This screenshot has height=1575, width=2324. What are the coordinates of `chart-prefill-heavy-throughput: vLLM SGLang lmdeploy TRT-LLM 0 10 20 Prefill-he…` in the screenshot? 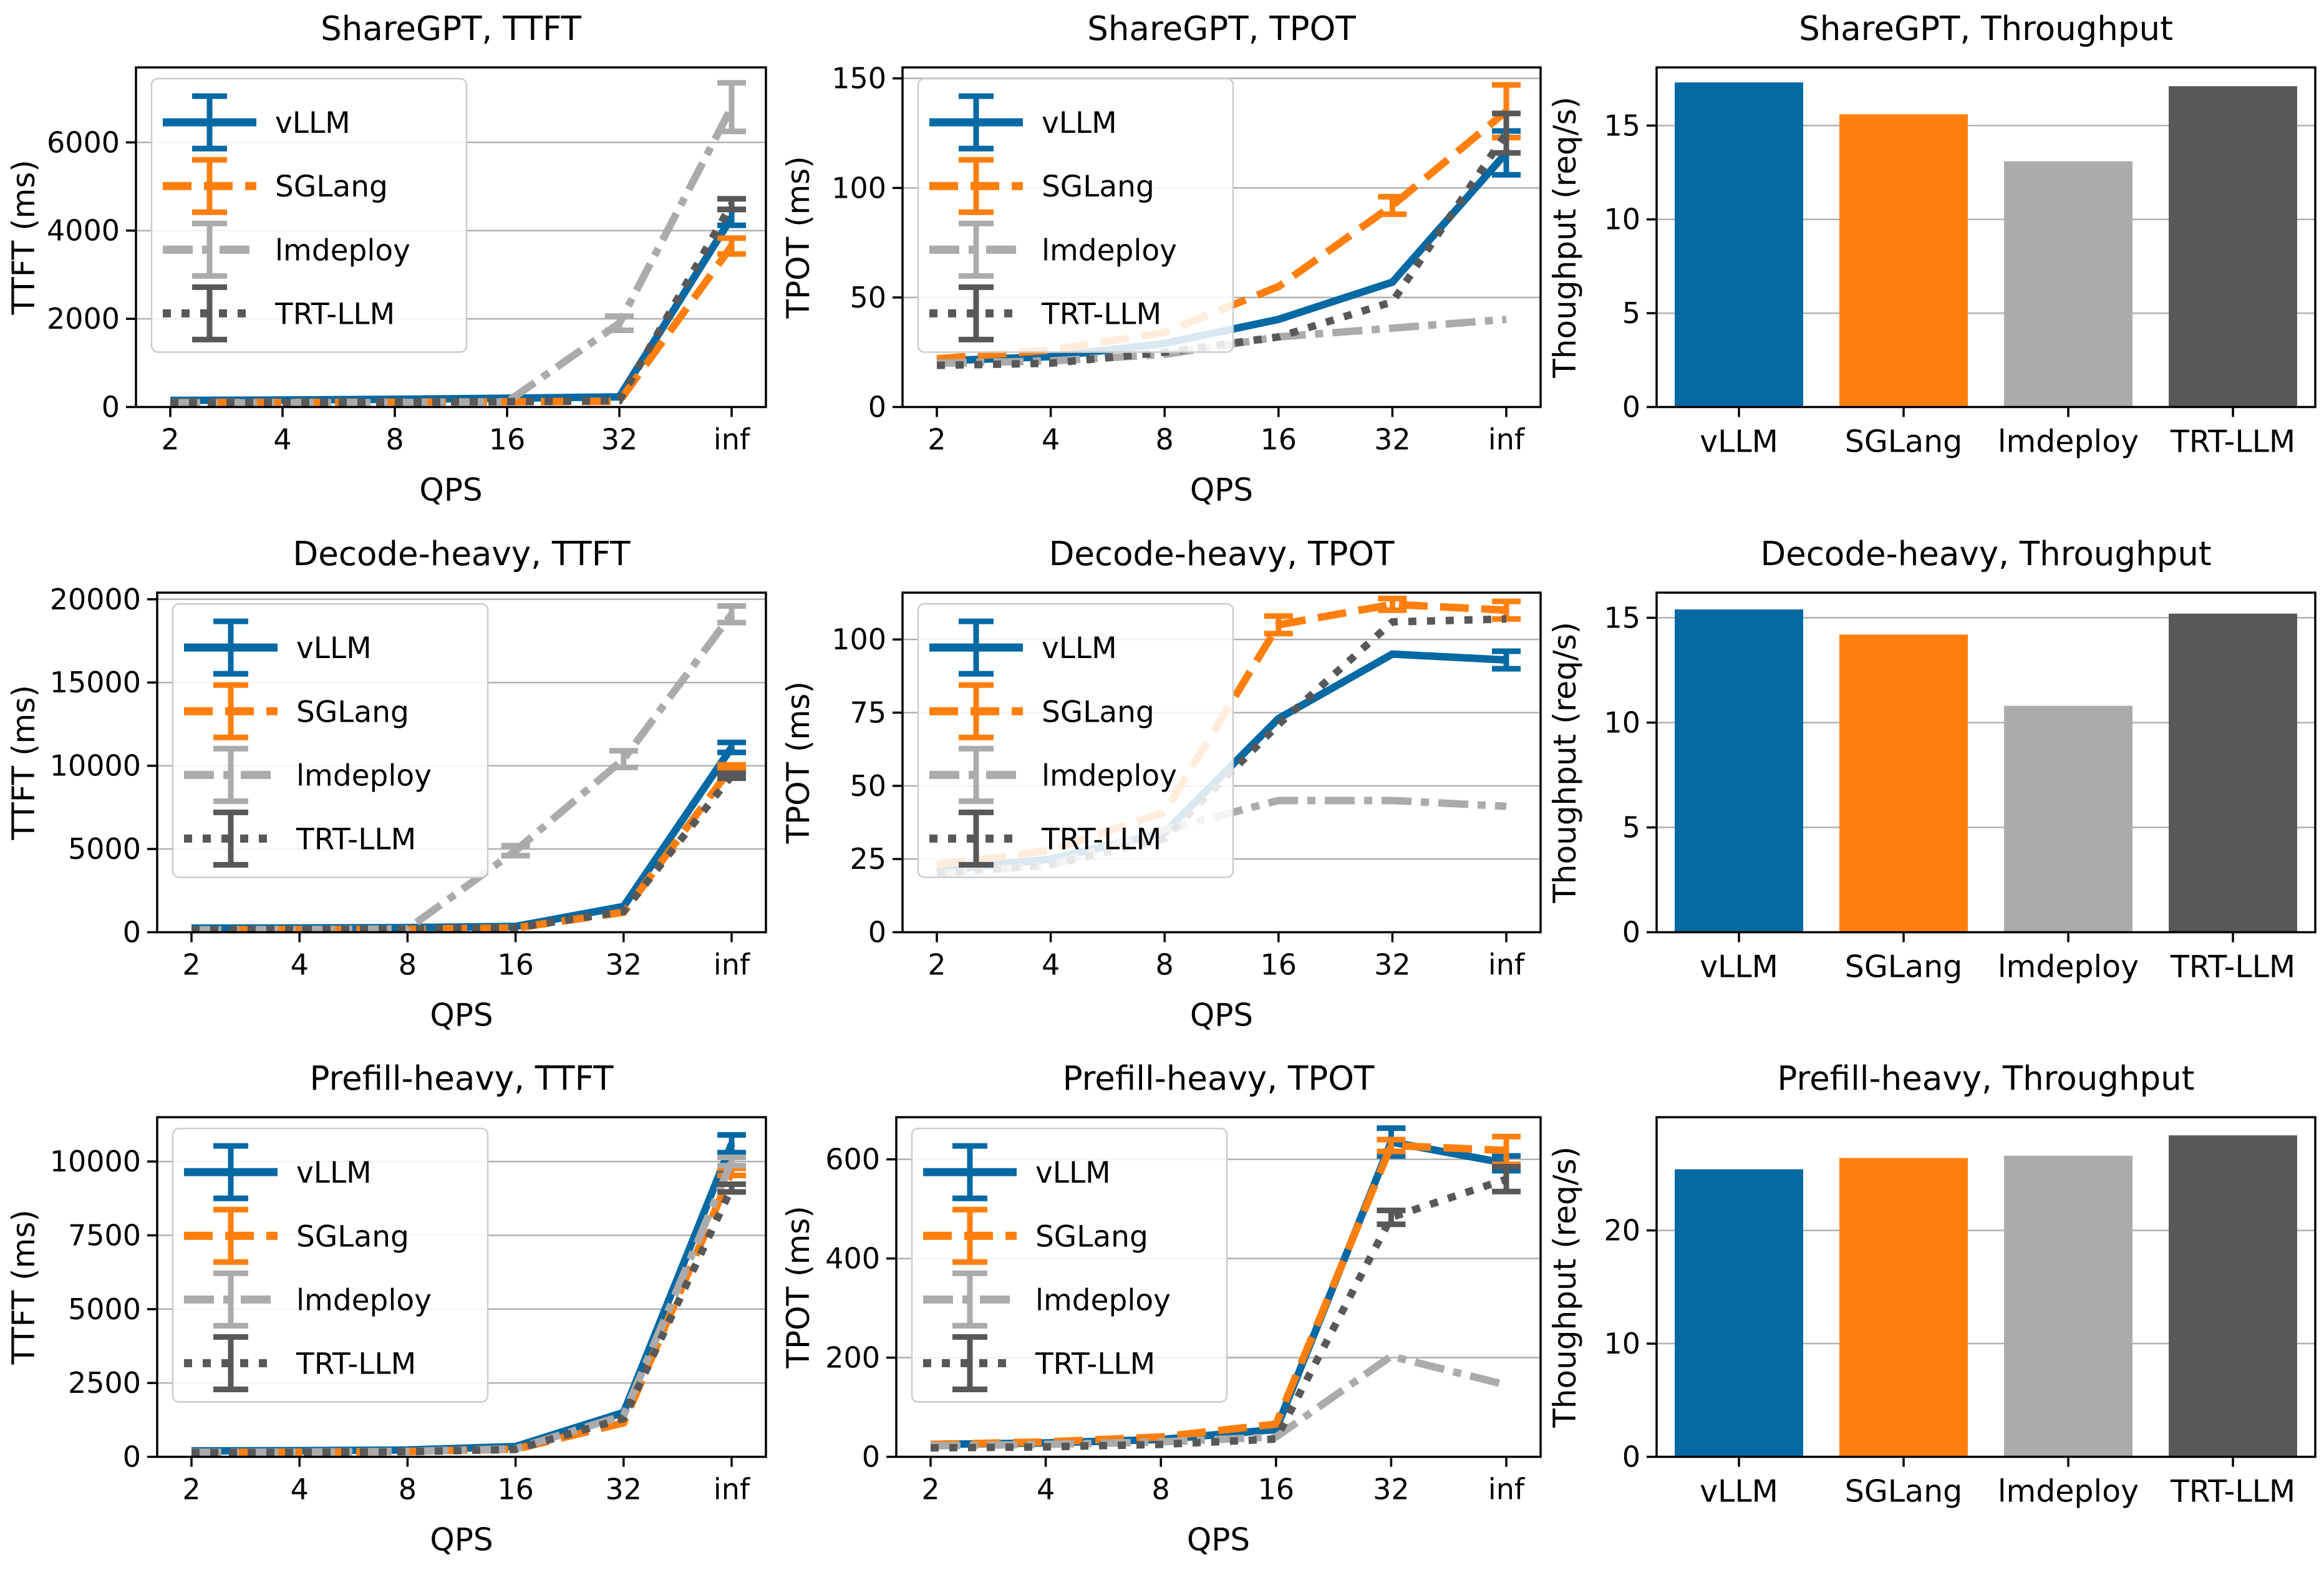 It's located at (1936, 1313).